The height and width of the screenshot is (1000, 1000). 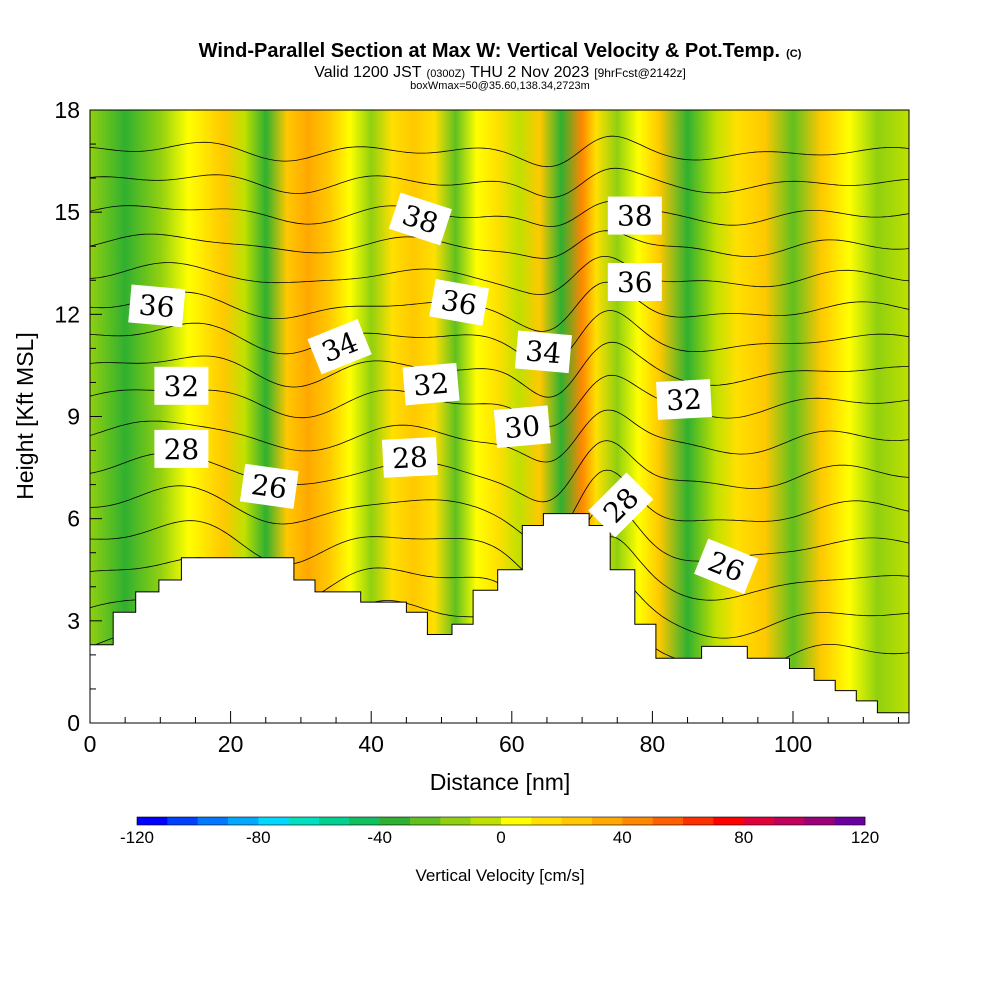 What do you see at coordinates (73, 519) in the screenshot?
I see `y-tick-label: 6` at bounding box center [73, 519].